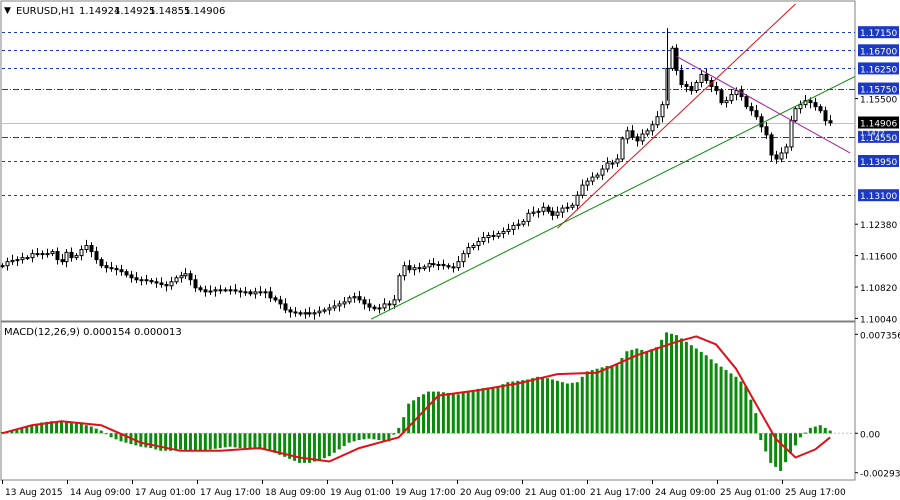 The width and height of the screenshot is (900, 500). What do you see at coordinates (34, 493) in the screenshot?
I see `time-tick-label: 13 Aug 2015` at bounding box center [34, 493].